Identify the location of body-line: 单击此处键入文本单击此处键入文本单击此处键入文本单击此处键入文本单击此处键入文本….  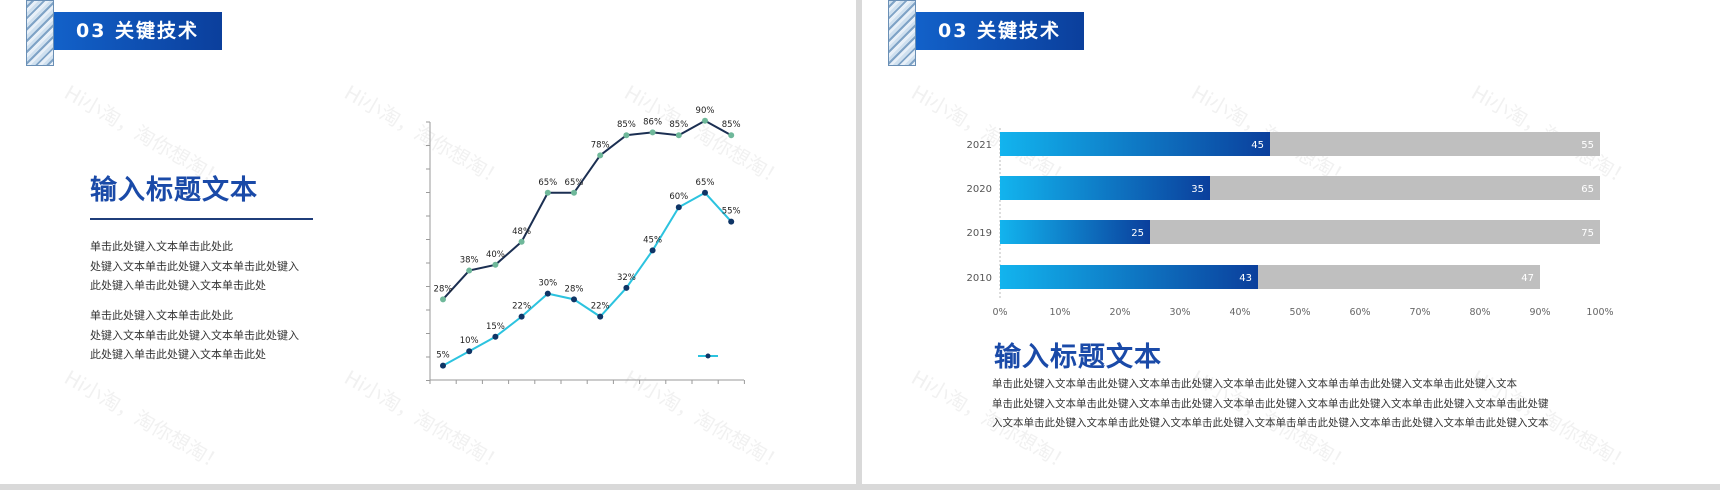
(1270, 403).